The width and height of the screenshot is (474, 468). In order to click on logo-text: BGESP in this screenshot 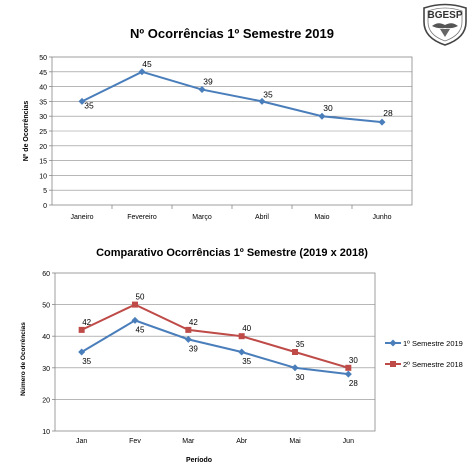, I will do `click(444, 15)`.